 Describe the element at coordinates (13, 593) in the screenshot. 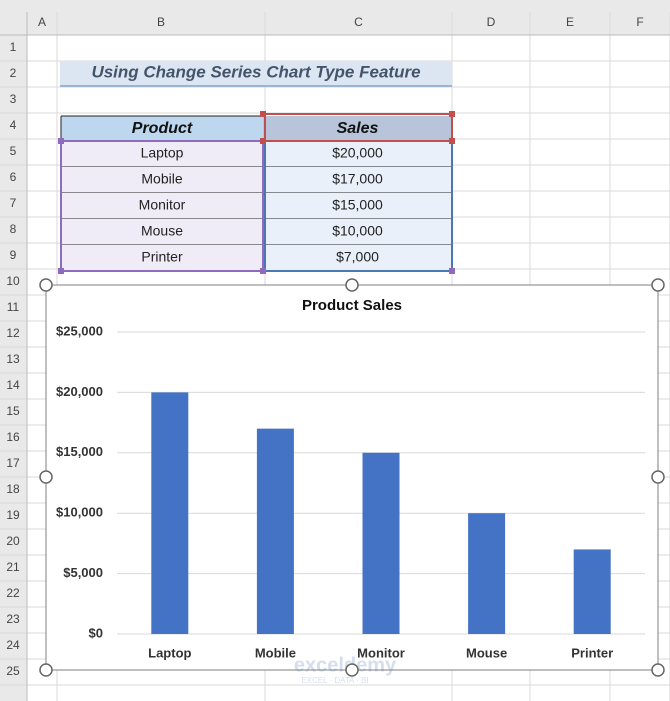

I see `row-header: 22` at that location.